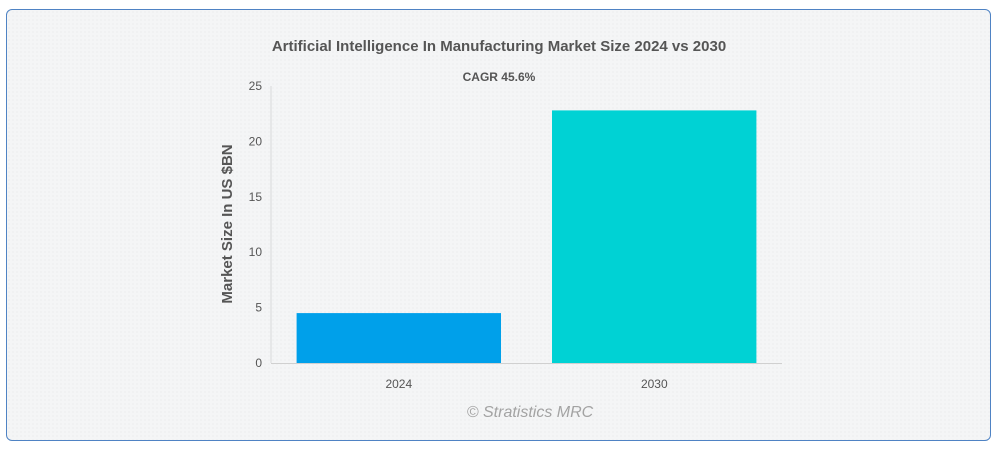  What do you see at coordinates (258, 308) in the screenshot?
I see `y-tick-label: 5` at bounding box center [258, 308].